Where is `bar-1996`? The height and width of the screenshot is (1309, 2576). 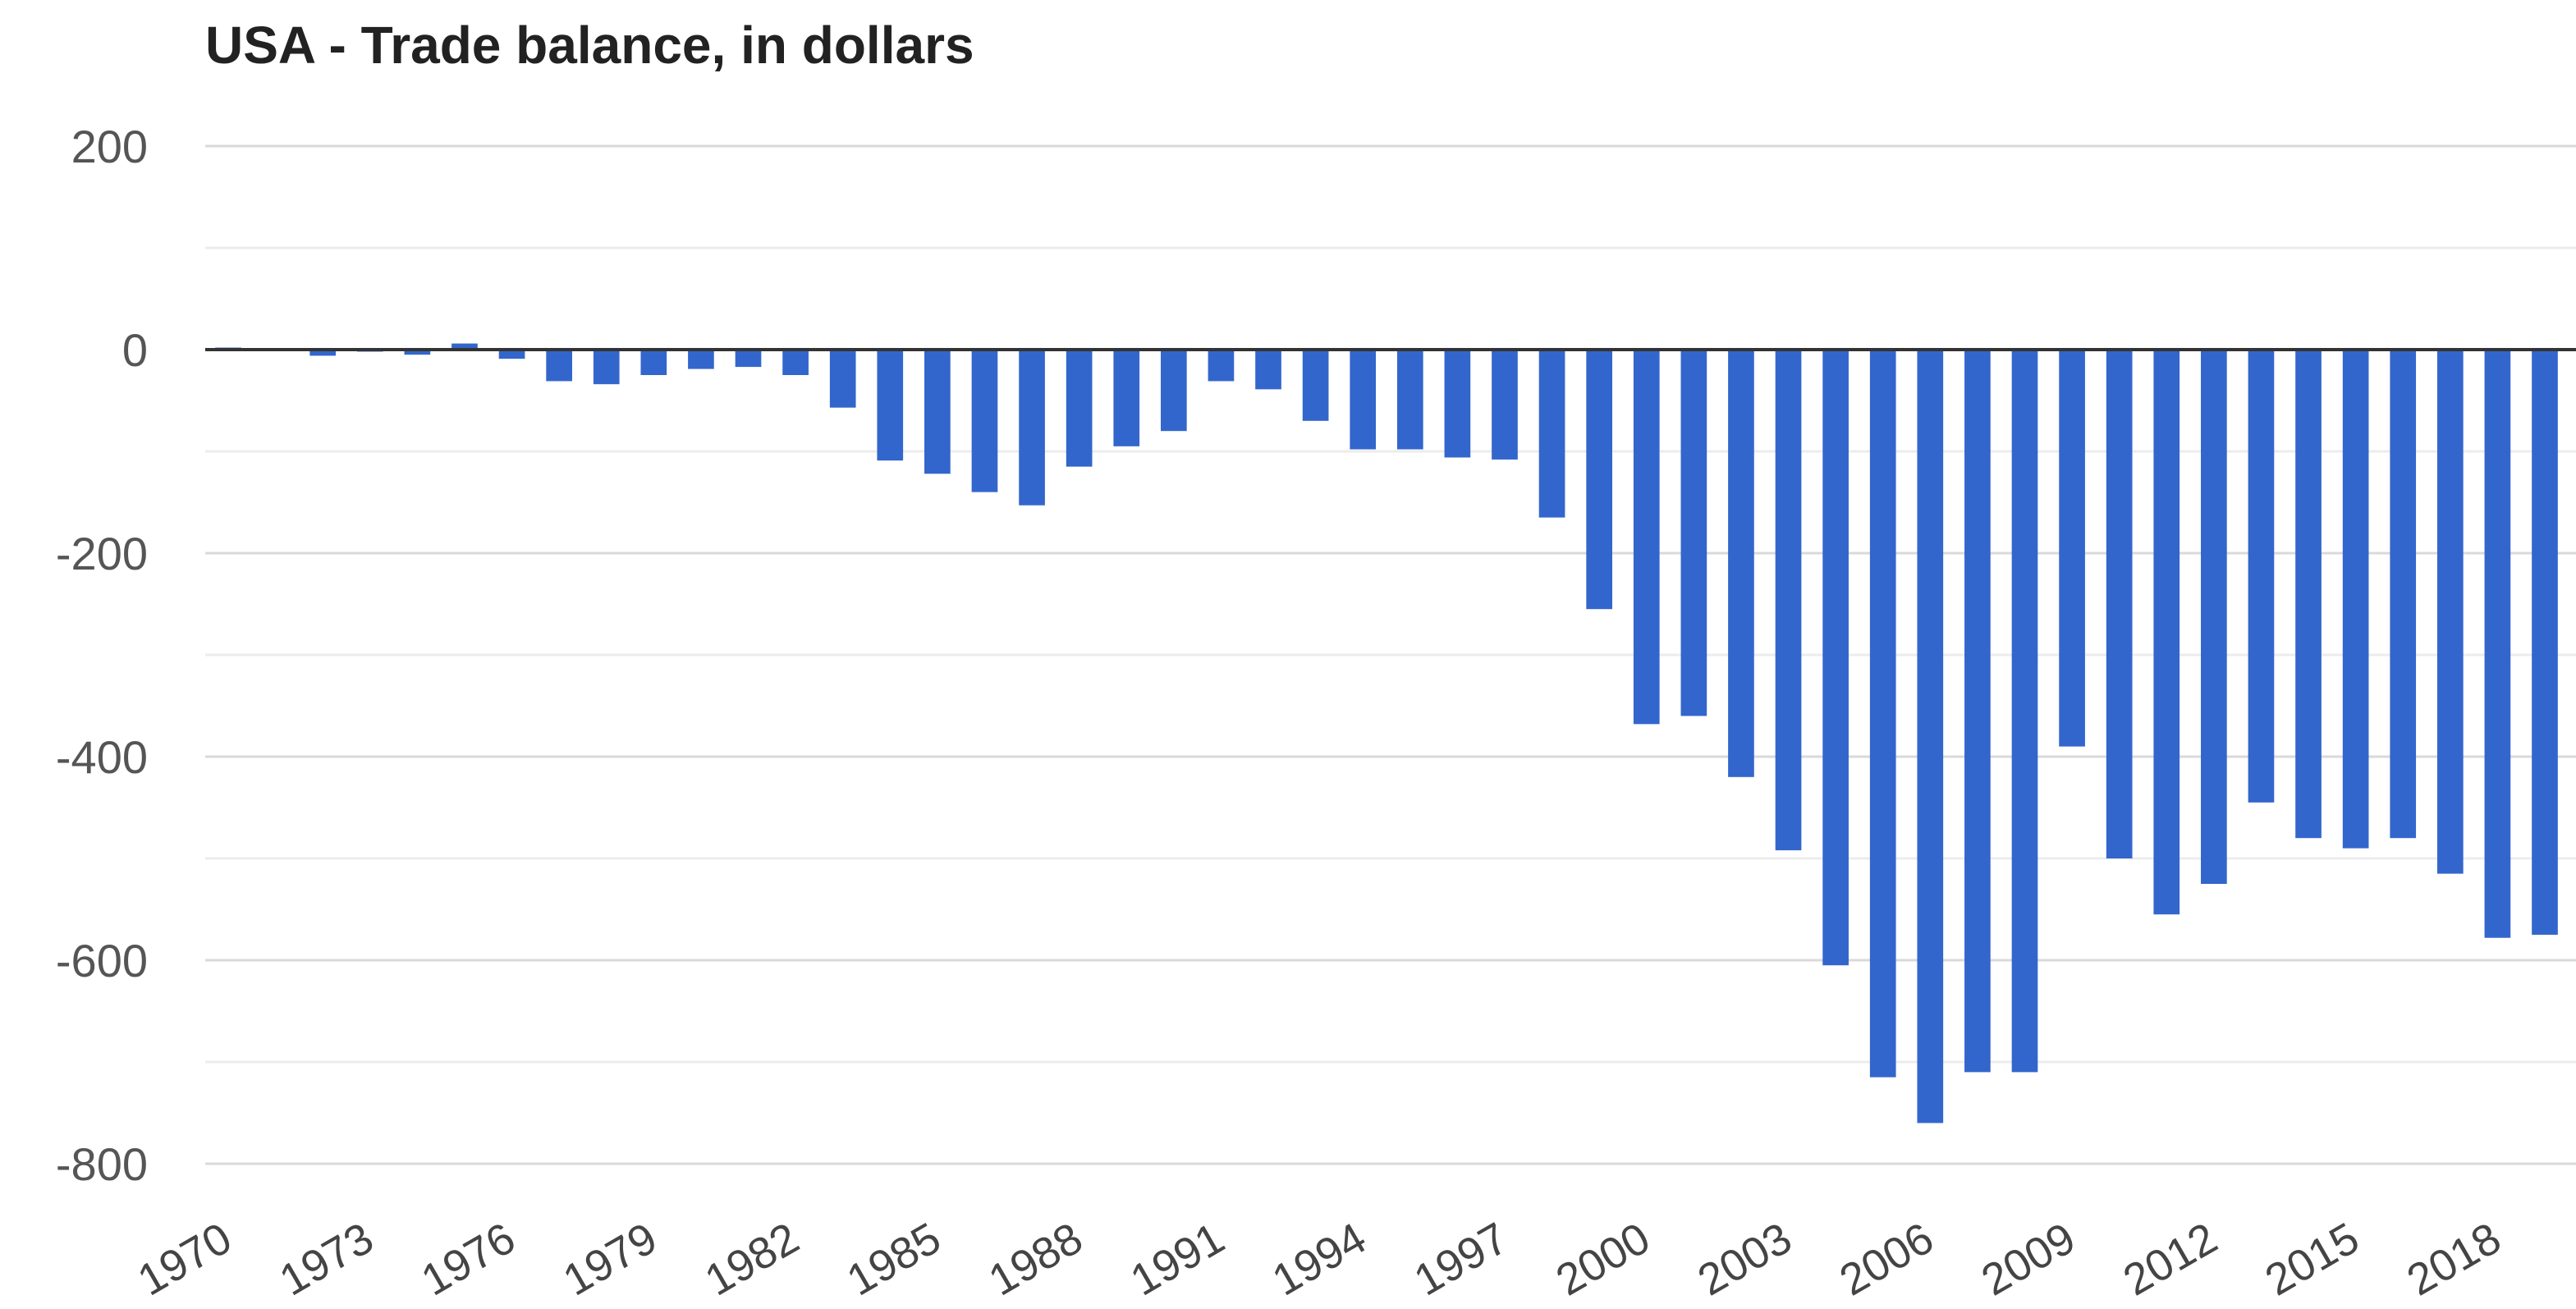
bar-1996 is located at coordinates (1458, 404).